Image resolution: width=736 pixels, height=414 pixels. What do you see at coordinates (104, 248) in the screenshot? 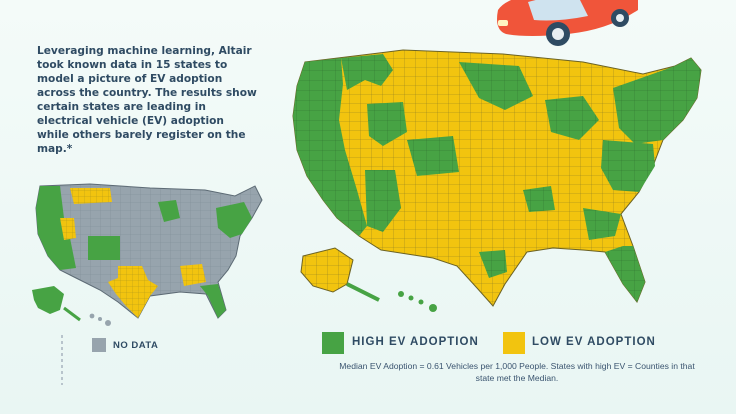
I see `small-map-colorado` at bounding box center [104, 248].